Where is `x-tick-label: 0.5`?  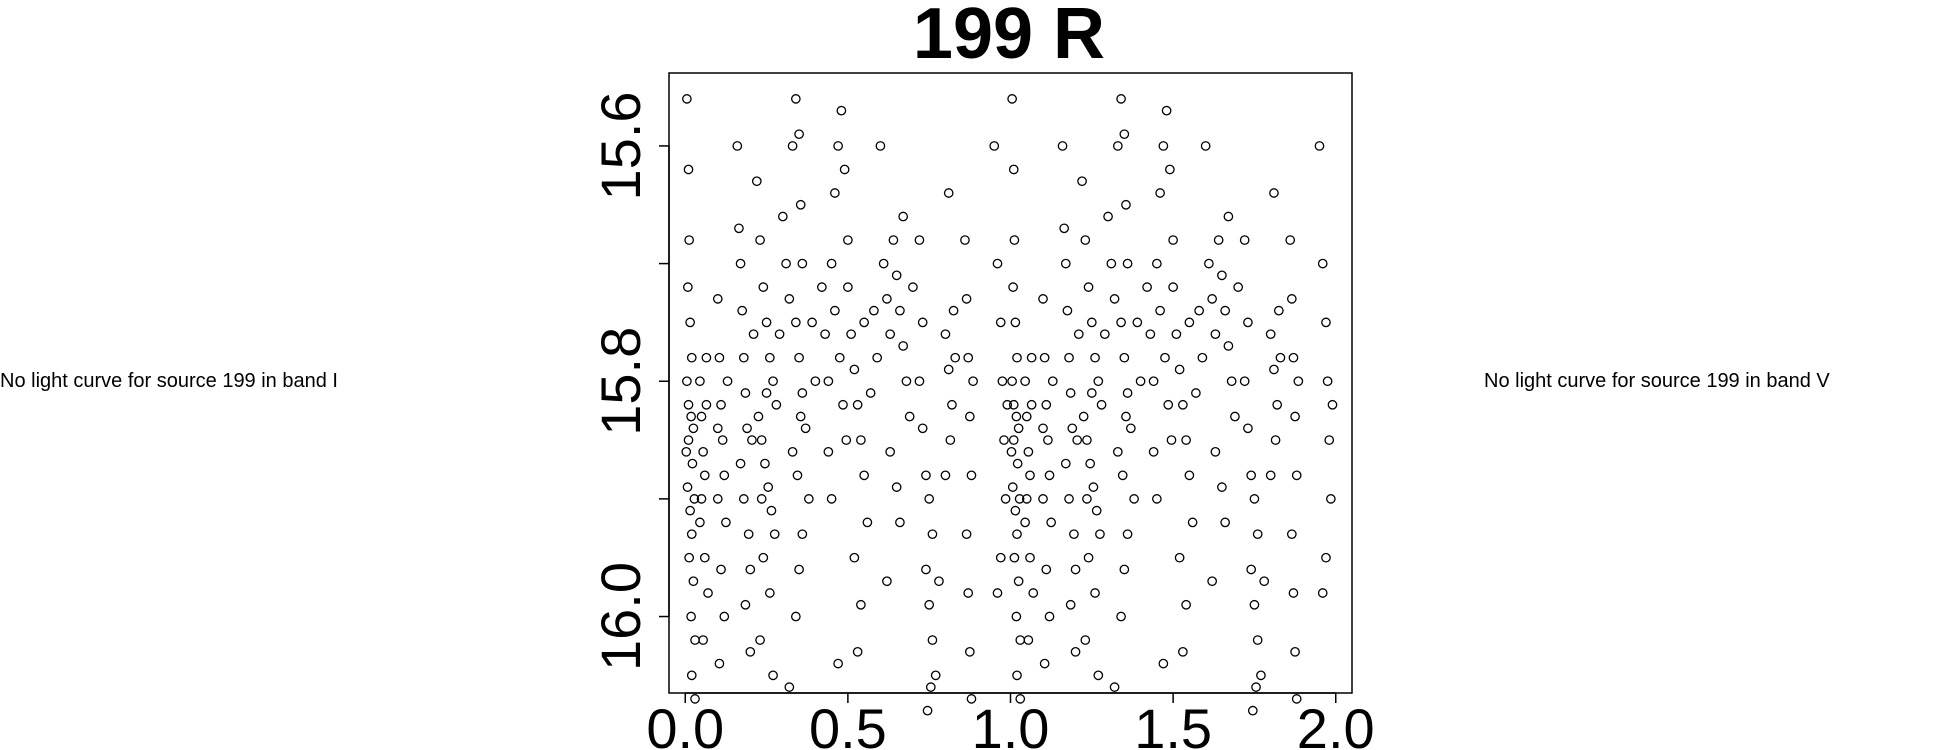
x-tick-label: 0.5 is located at coordinates (848, 723).